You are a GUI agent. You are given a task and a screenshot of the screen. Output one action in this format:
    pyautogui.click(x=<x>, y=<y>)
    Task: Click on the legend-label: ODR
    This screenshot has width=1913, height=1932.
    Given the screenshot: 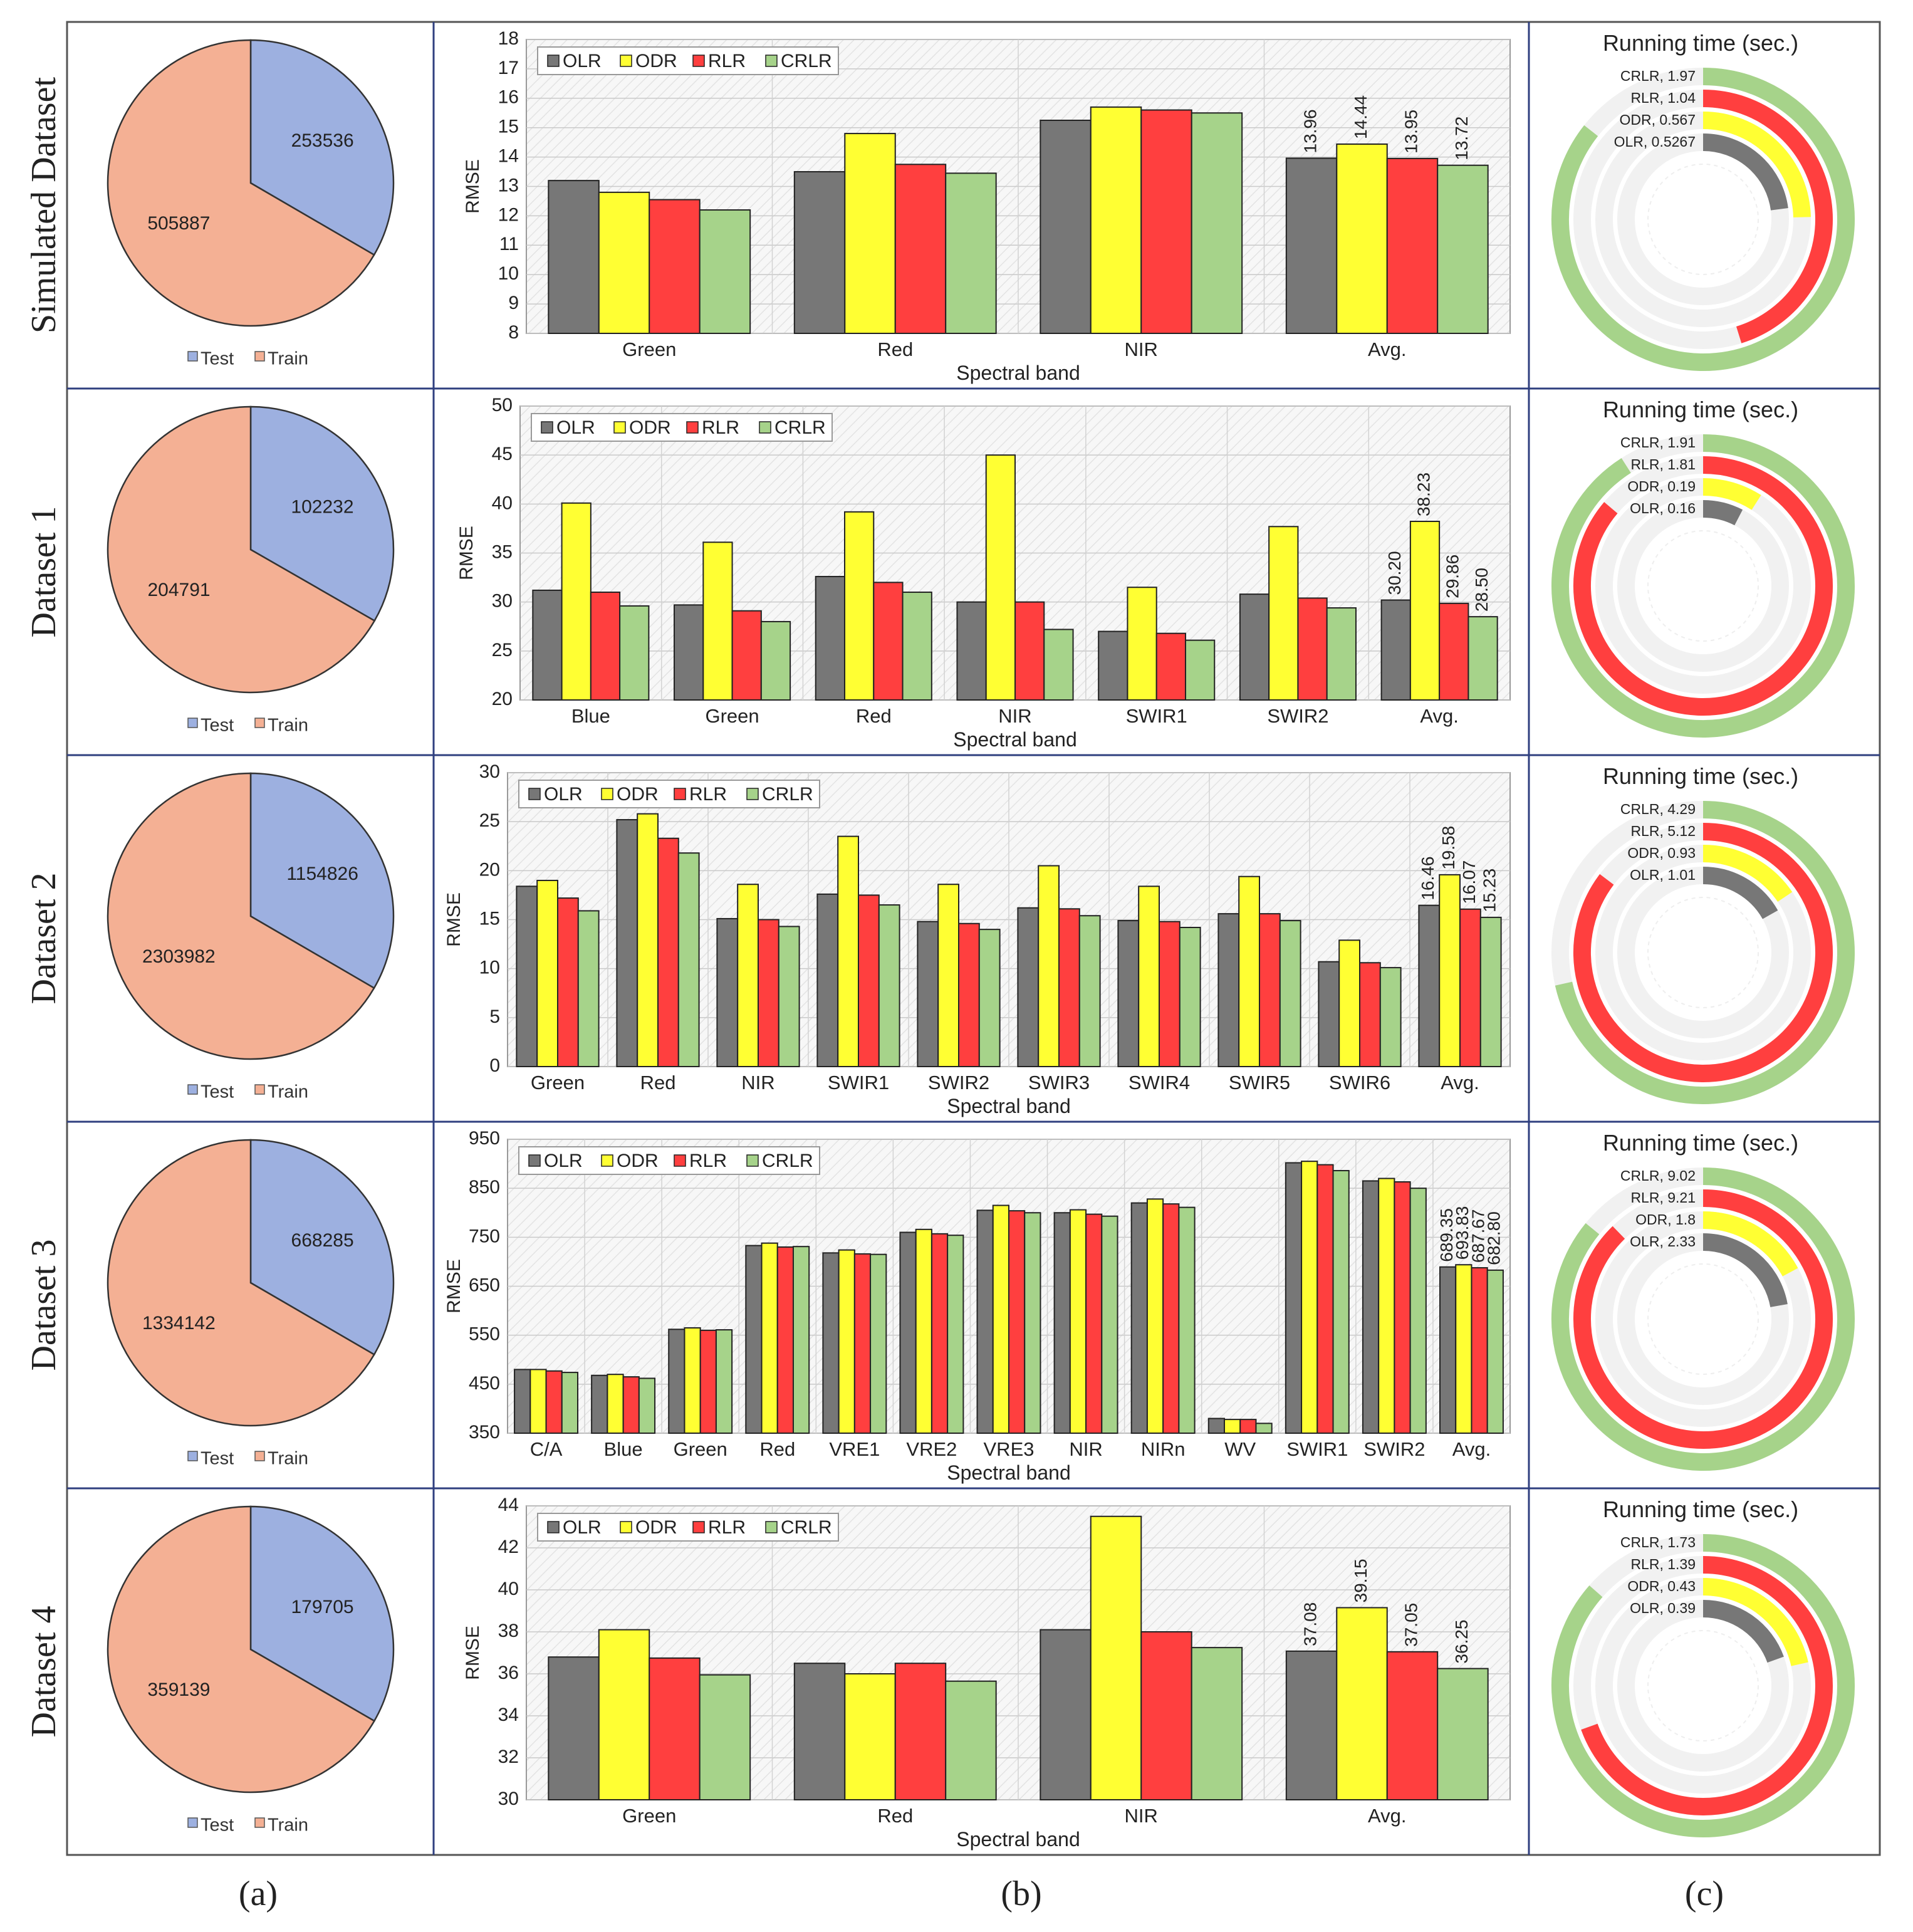 What is the action you would take?
    pyautogui.click(x=638, y=794)
    